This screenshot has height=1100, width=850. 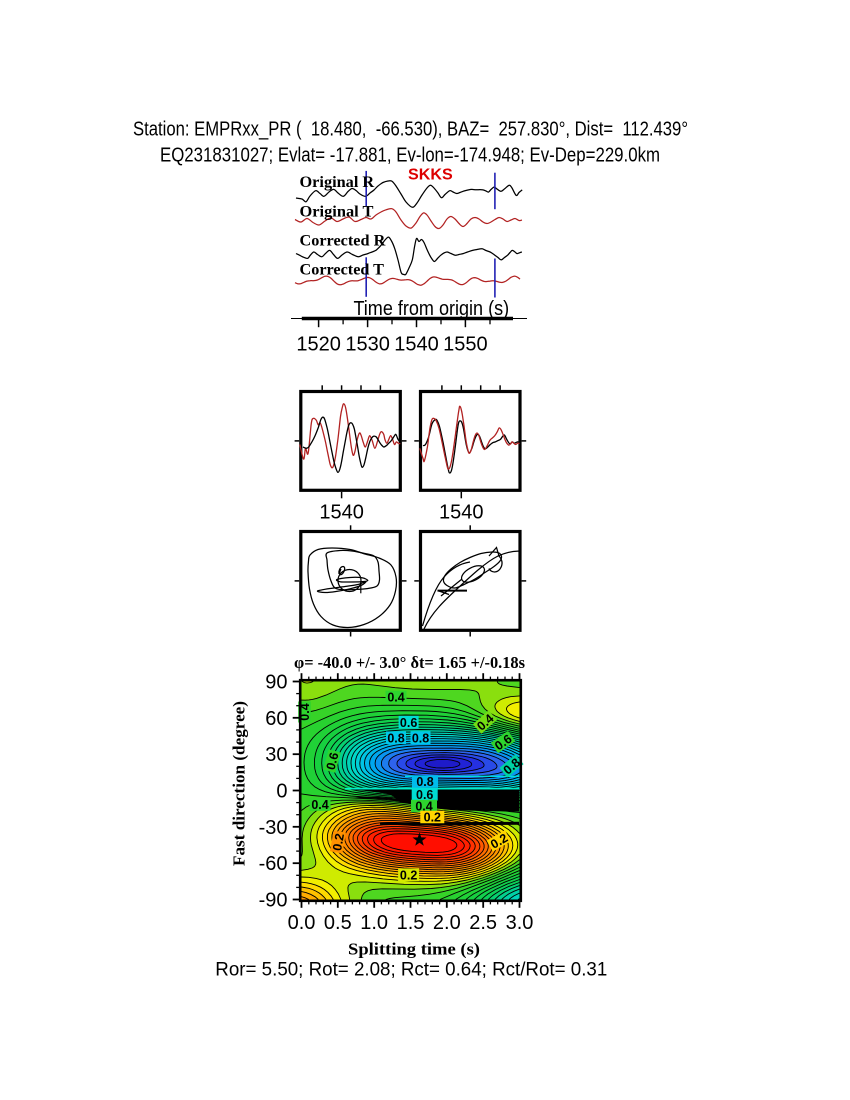 I want to click on svg-text: 2.5, so click(x=483, y=923).